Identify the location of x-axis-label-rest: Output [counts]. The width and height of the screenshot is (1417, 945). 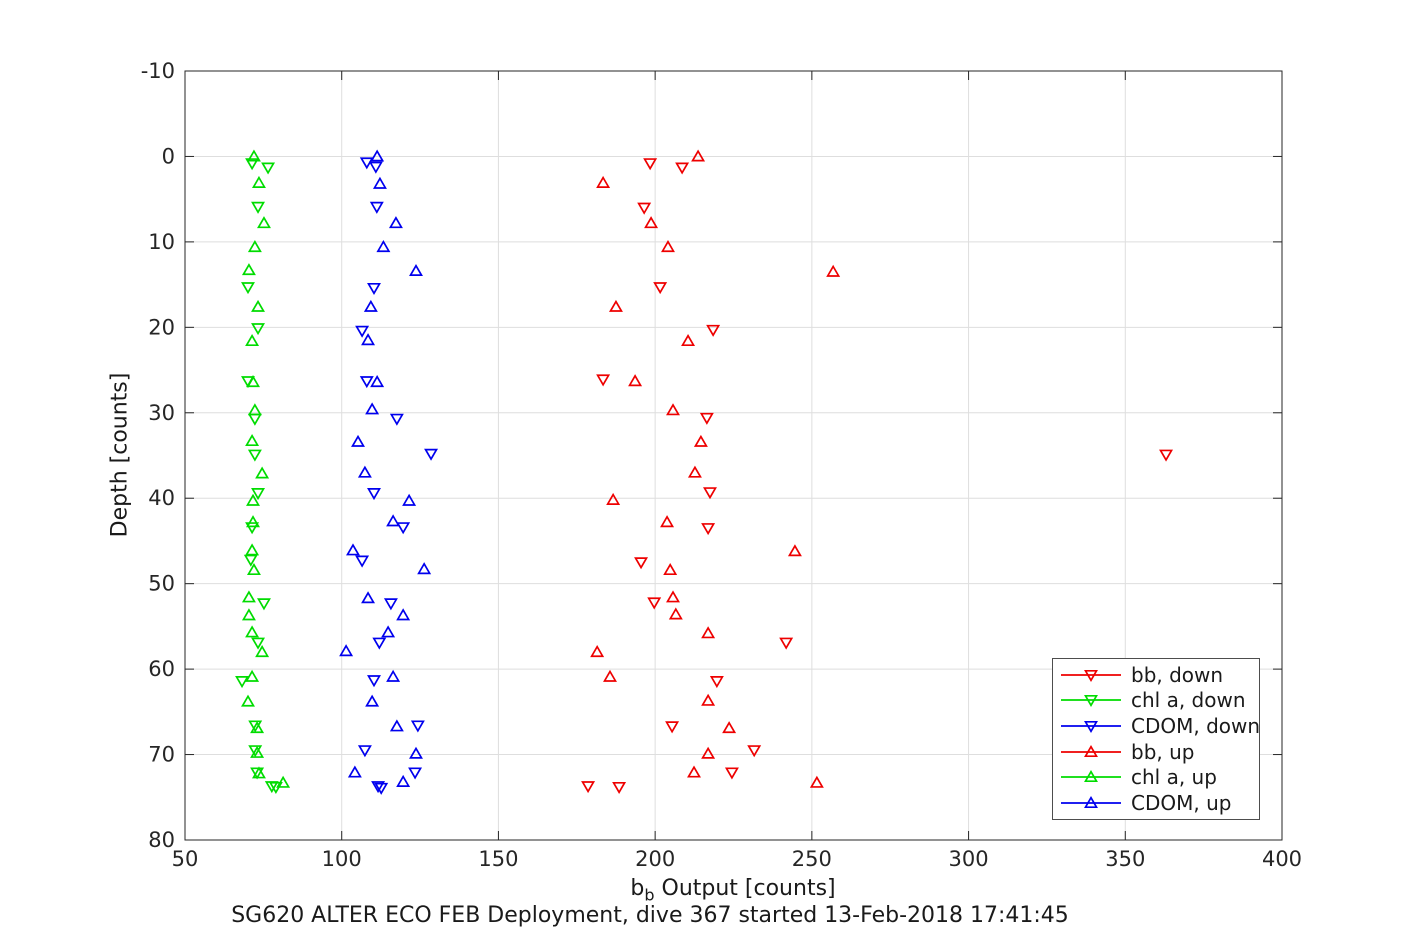
(745, 888).